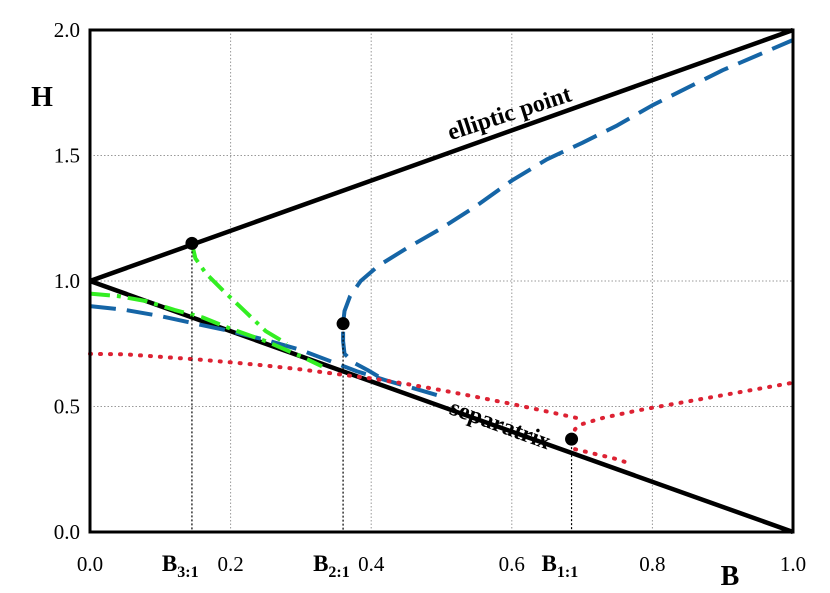 The height and width of the screenshot is (593, 830). I want to click on x-axis-label: B, so click(730, 576).